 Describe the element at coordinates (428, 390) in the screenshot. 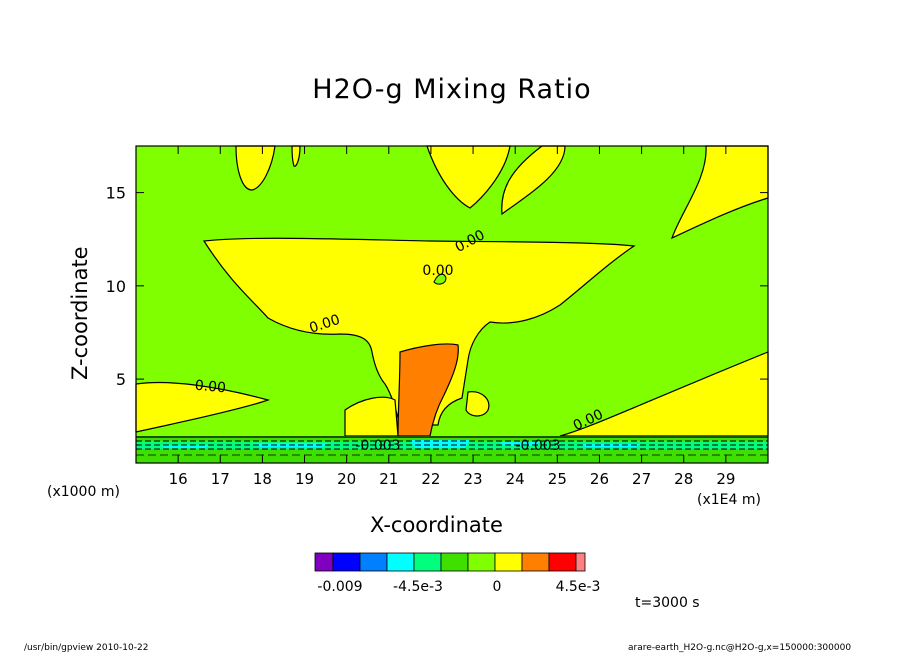

I see `core-region` at that location.